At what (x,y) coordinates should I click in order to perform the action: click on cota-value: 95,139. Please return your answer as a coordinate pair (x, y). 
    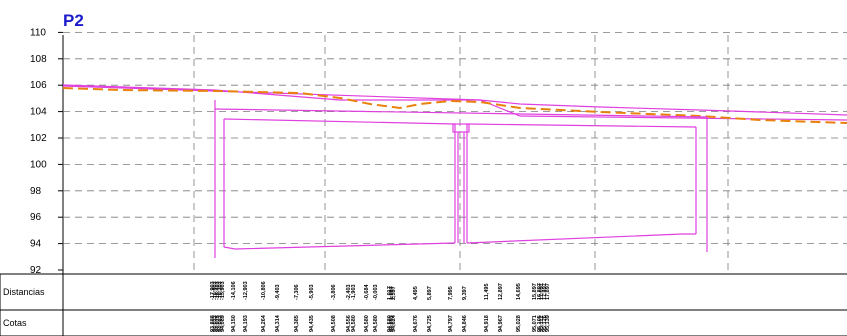
    Looking at the image, I should click on (548, 323).